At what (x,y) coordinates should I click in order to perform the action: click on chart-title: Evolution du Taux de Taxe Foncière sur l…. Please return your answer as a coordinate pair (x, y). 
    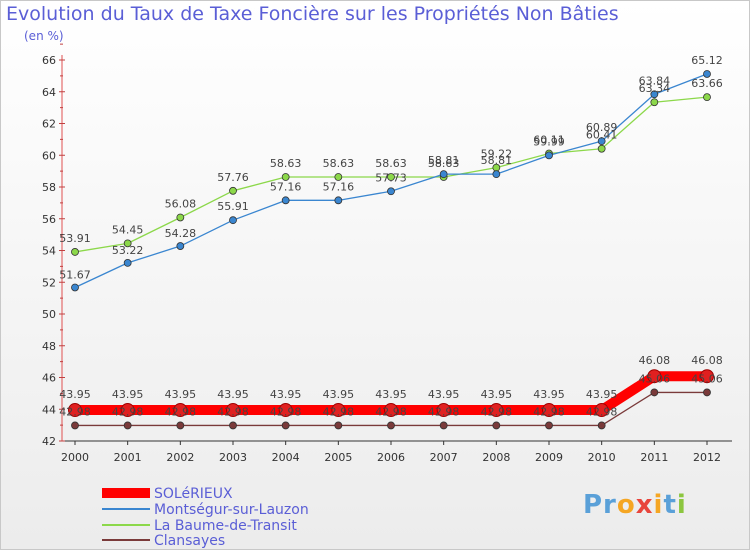
    Looking at the image, I should click on (312, 14).